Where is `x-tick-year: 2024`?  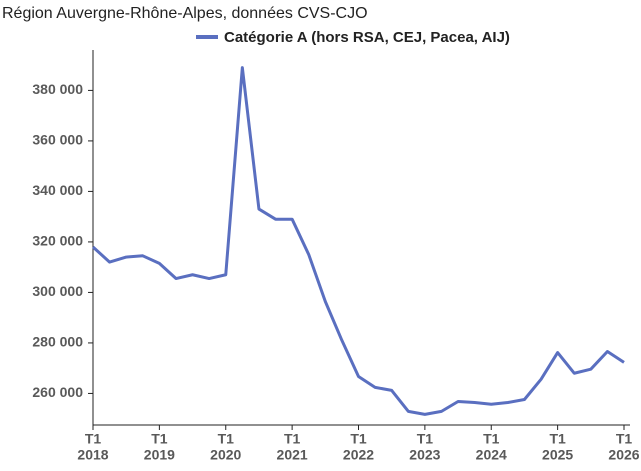
x-tick-year: 2024 is located at coordinates (491, 455).